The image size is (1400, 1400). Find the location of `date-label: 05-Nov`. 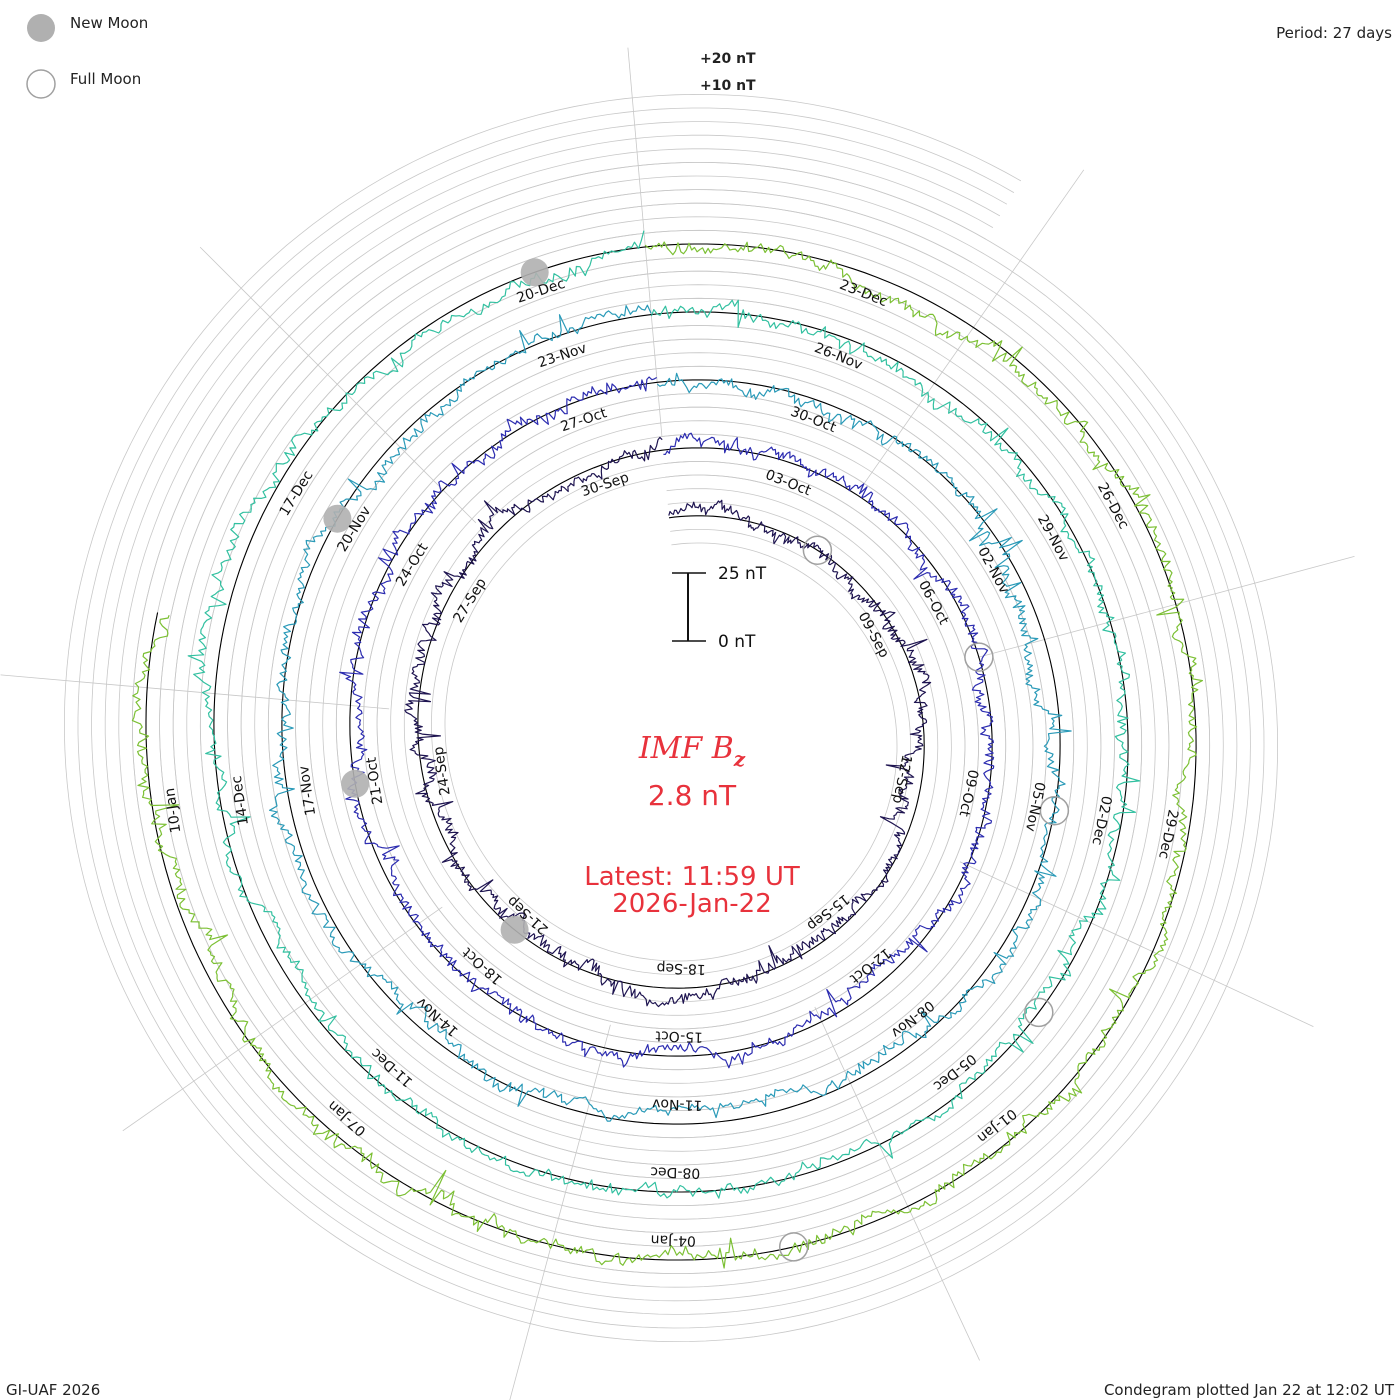

date-label: 05-Nov is located at coordinates (1035, 806).